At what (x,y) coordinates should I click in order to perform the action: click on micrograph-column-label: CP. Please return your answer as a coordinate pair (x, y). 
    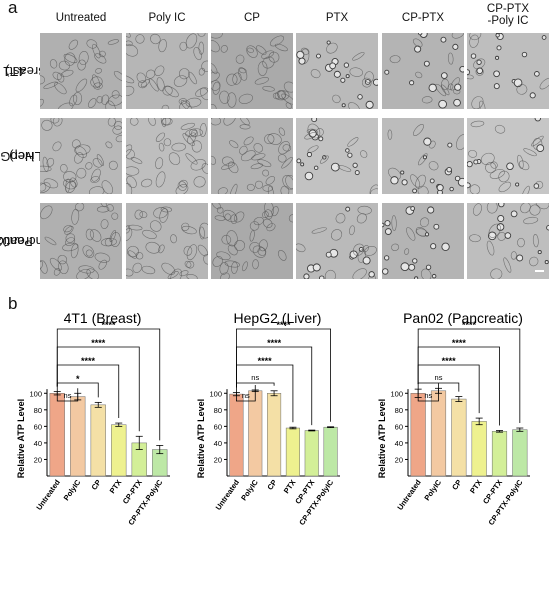
    Looking at the image, I should click on (252, 18).